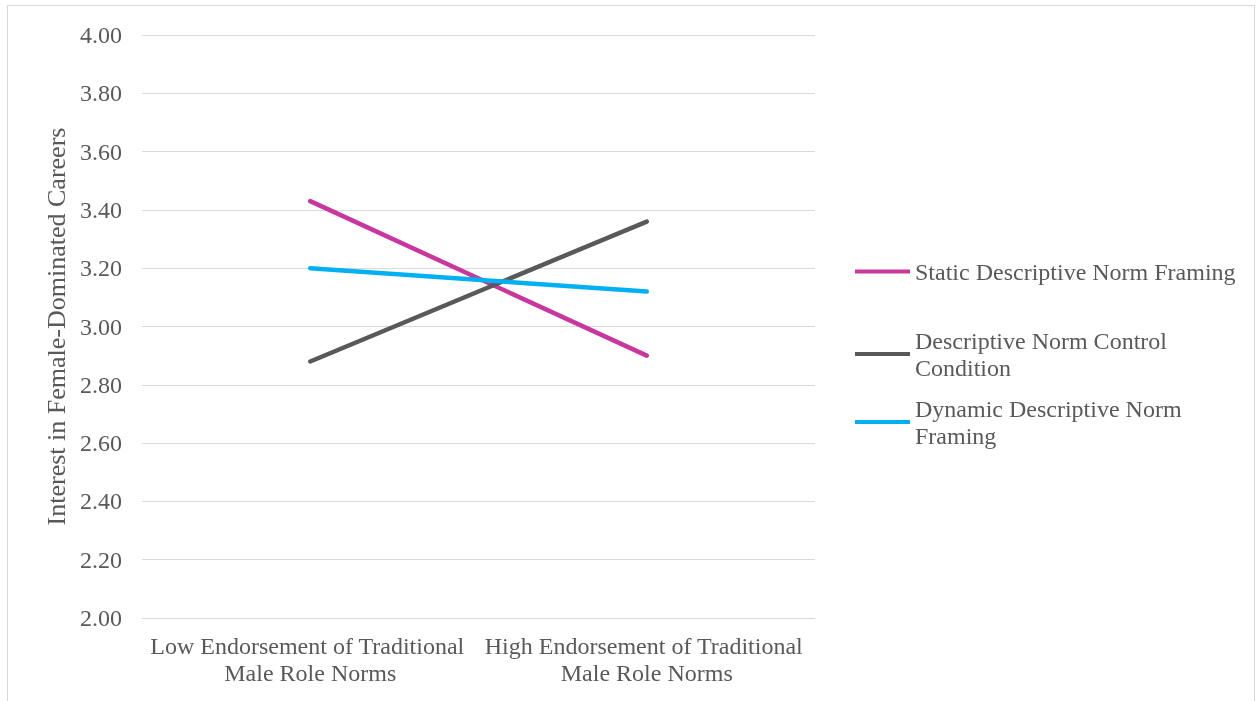 This screenshot has height=701, width=1260. Describe the element at coordinates (101, 559) in the screenshot. I see `y-tick-label: 2.20` at that location.